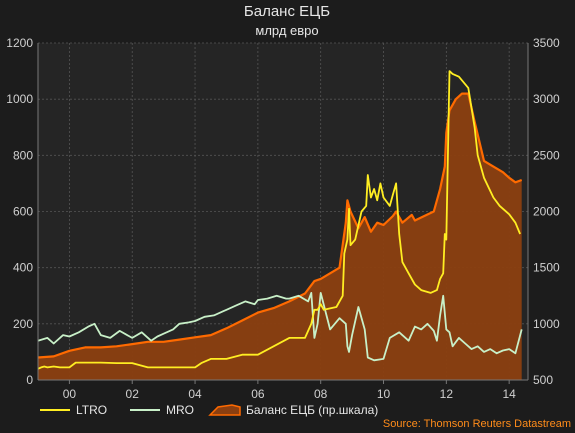  What do you see at coordinates (546, 268) in the screenshot?
I see `y-right-tick-label: 1500` at bounding box center [546, 268].